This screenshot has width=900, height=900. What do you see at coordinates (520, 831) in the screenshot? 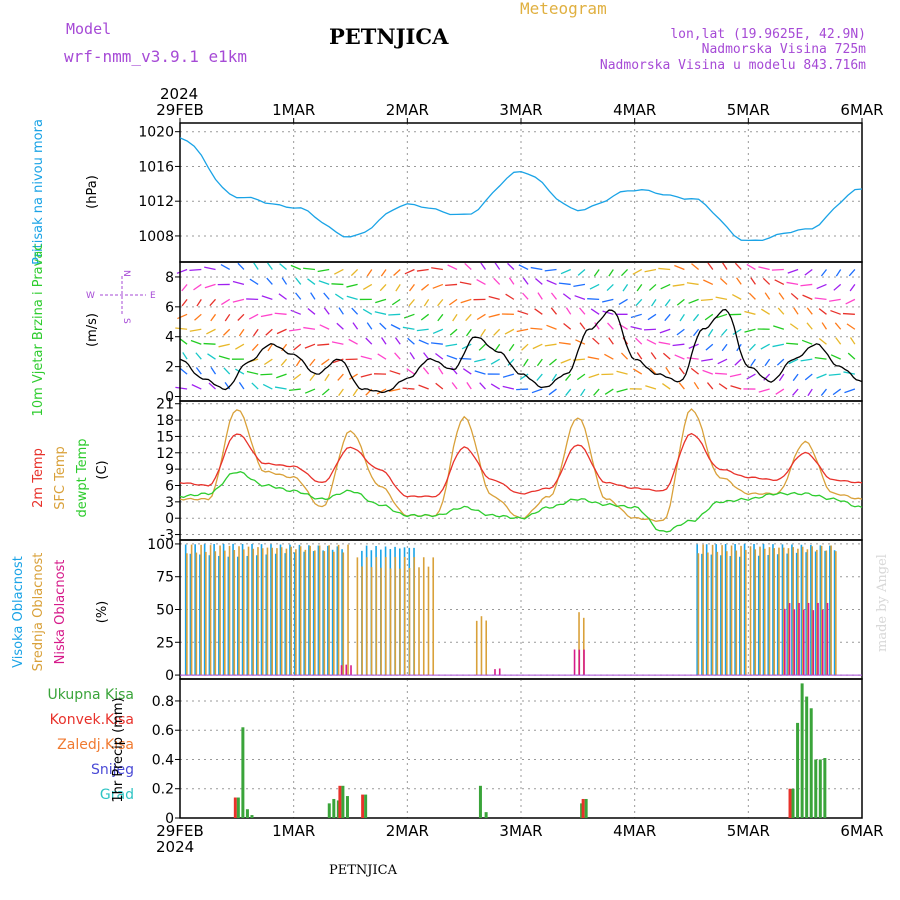
I see `time-label-bottom: 3MAR` at bounding box center [520, 831].